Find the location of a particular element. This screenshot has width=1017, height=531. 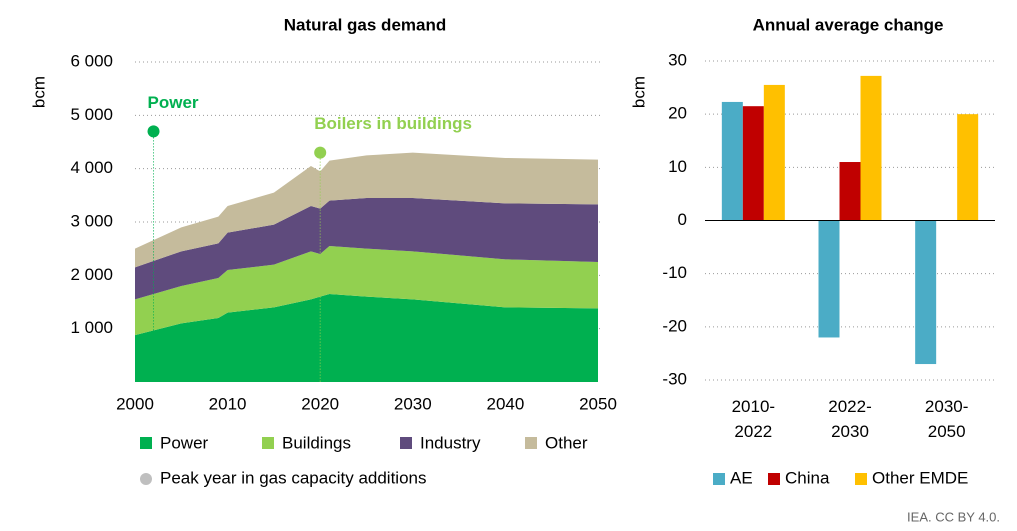

x-tick-label: 2030 is located at coordinates (413, 403).